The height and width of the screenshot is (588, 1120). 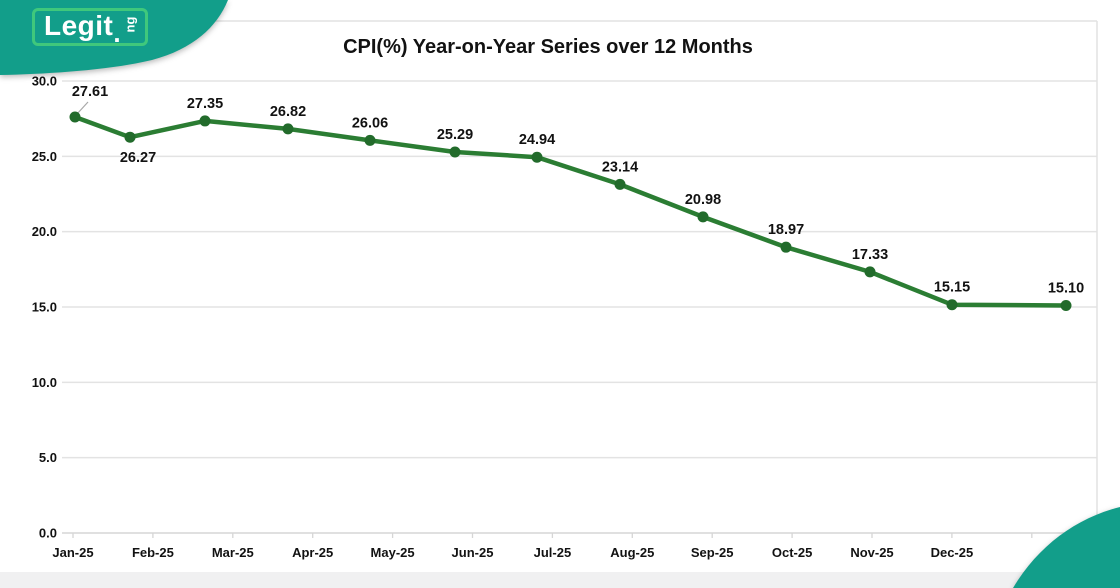 I want to click on data-point-label: 15.15, so click(x=952, y=288).